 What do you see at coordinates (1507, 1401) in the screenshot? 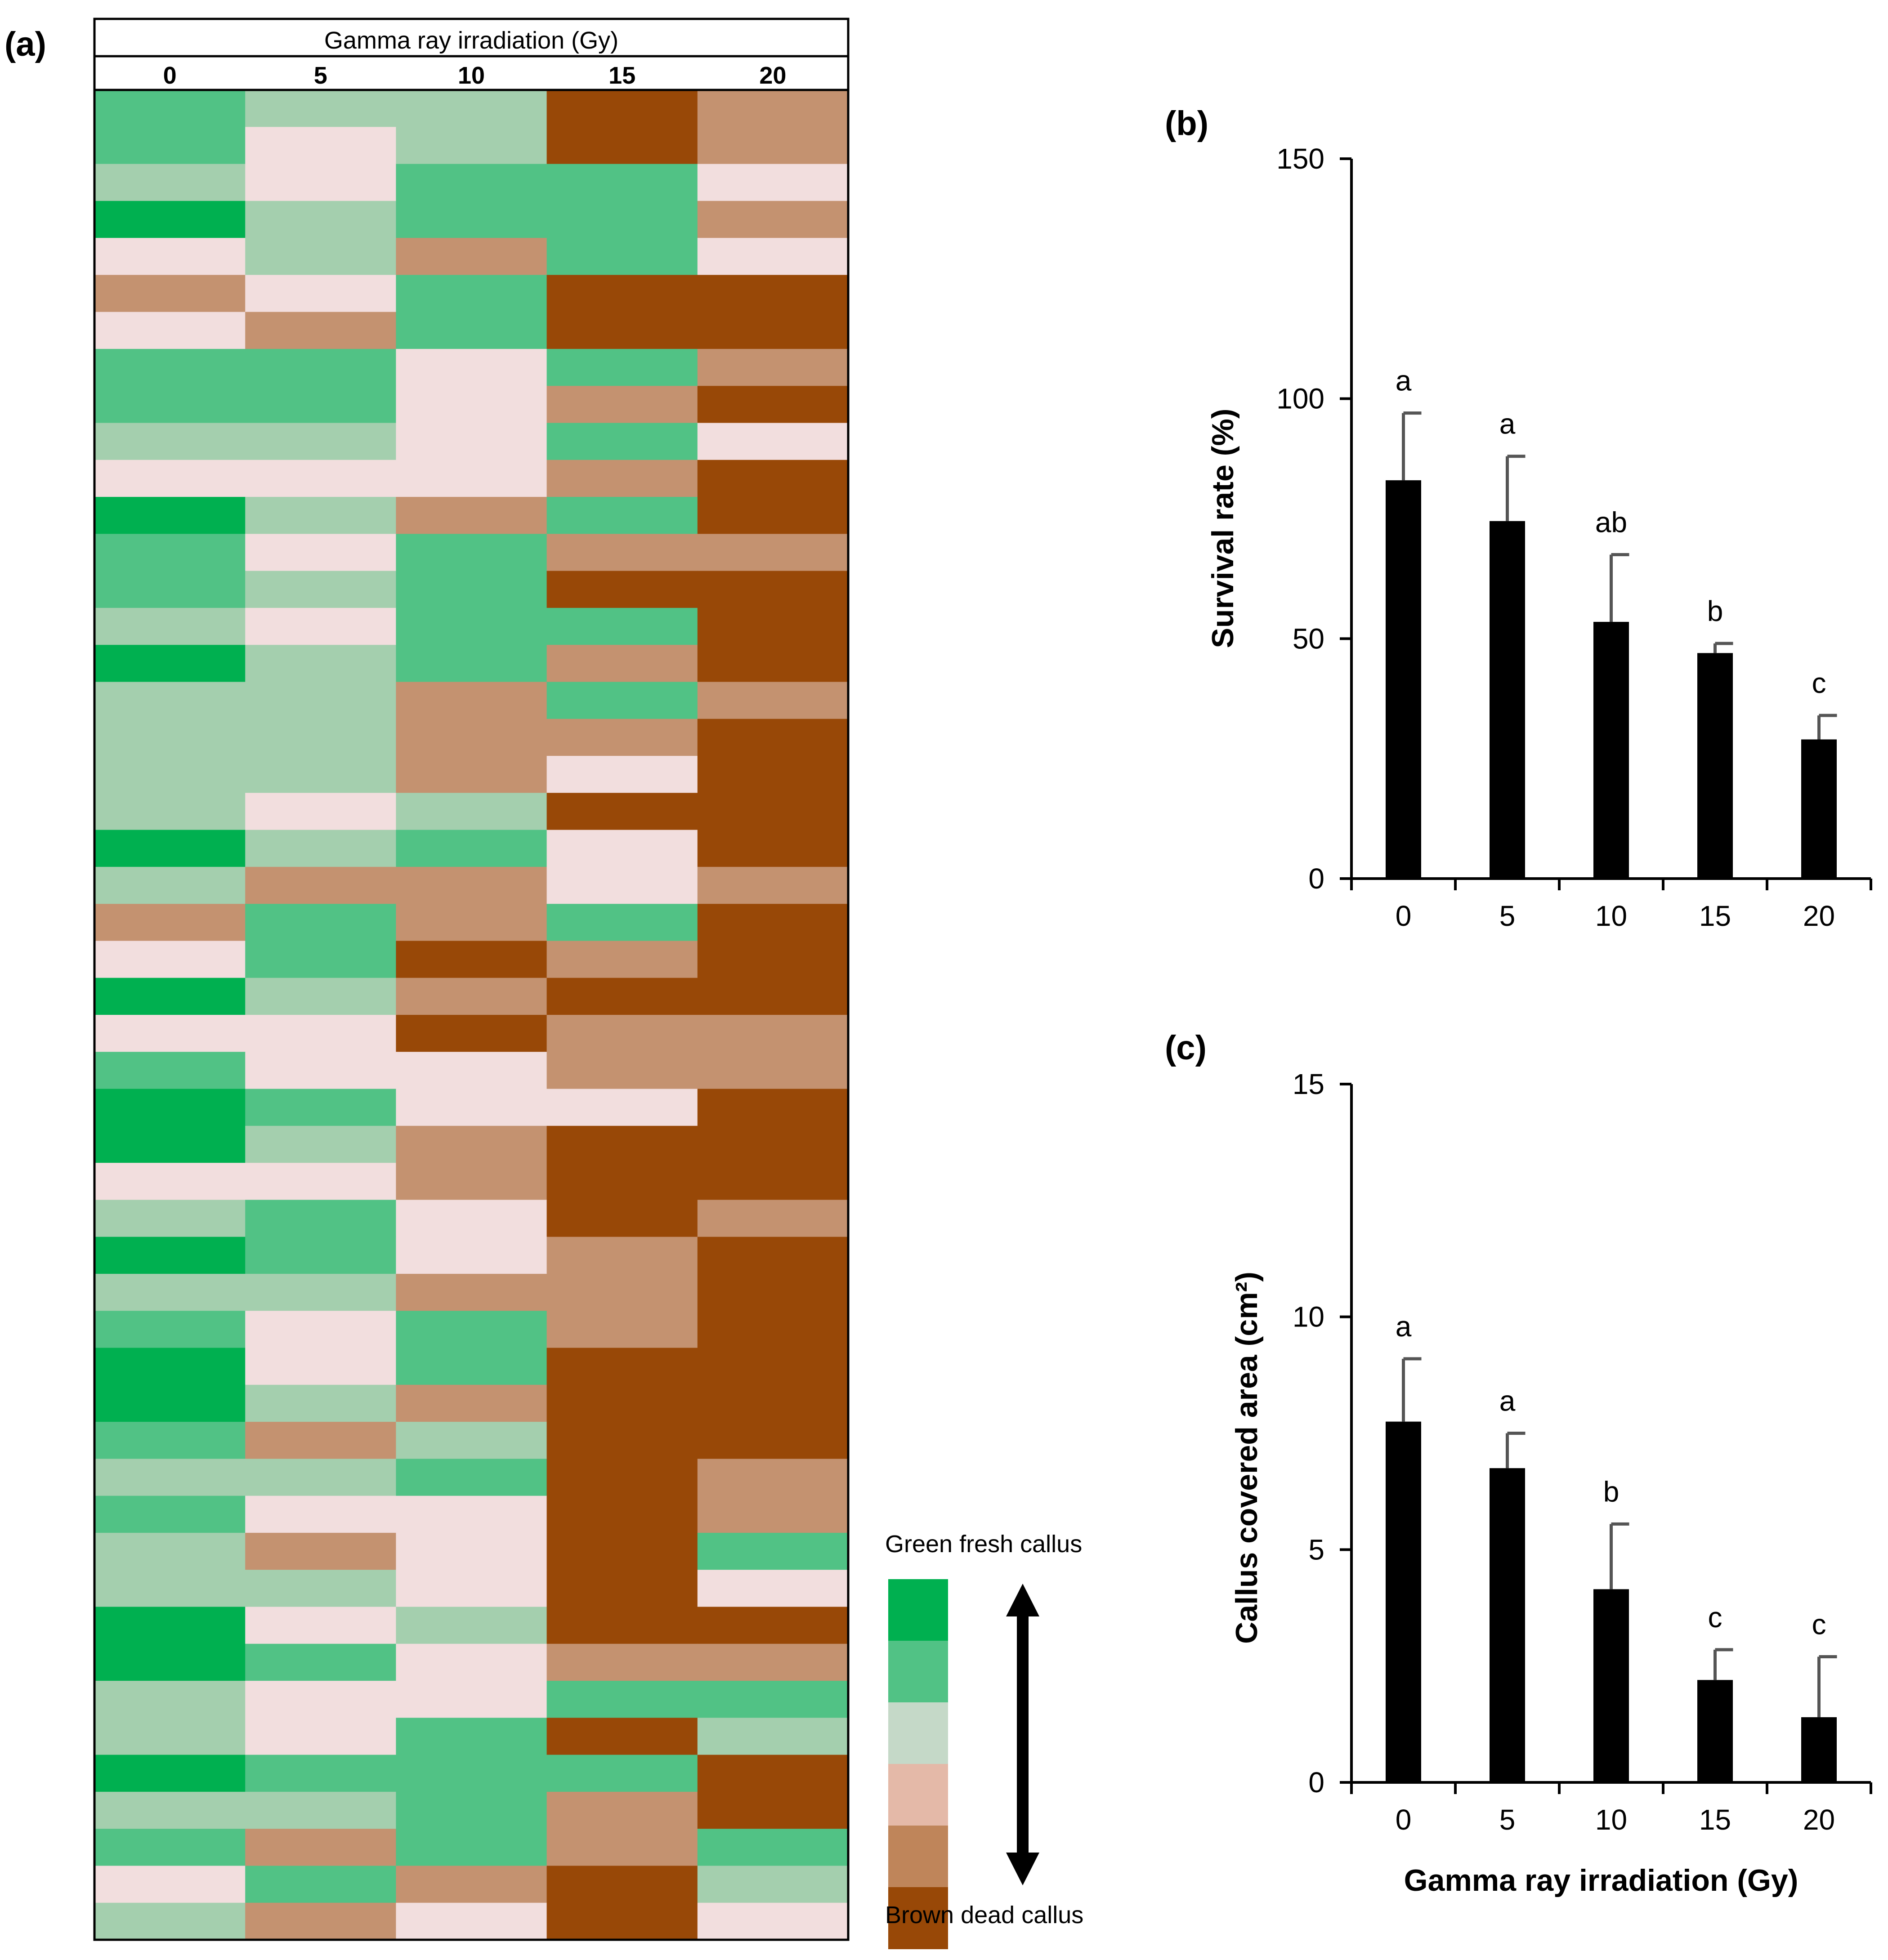
I see `significance-label: a` at bounding box center [1507, 1401].